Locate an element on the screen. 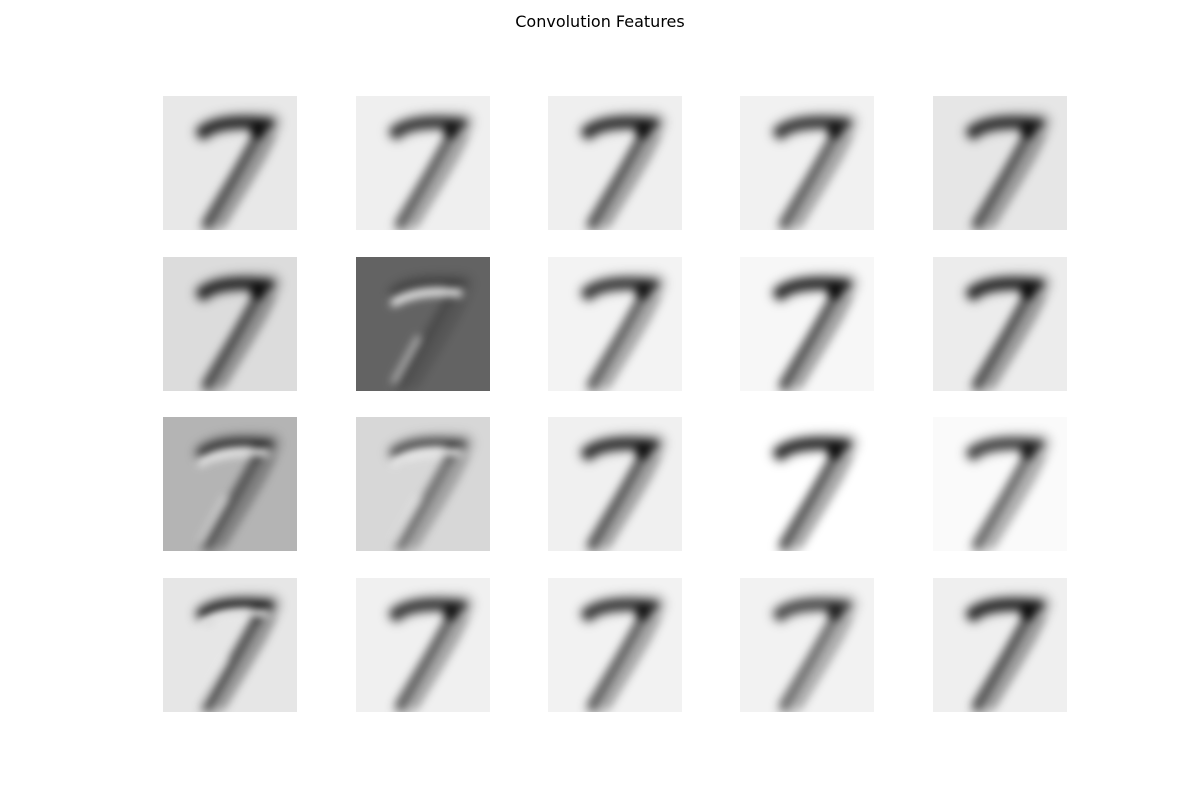 The width and height of the screenshot is (1200, 800). figure-title: Convolution Features is located at coordinates (600, 21).